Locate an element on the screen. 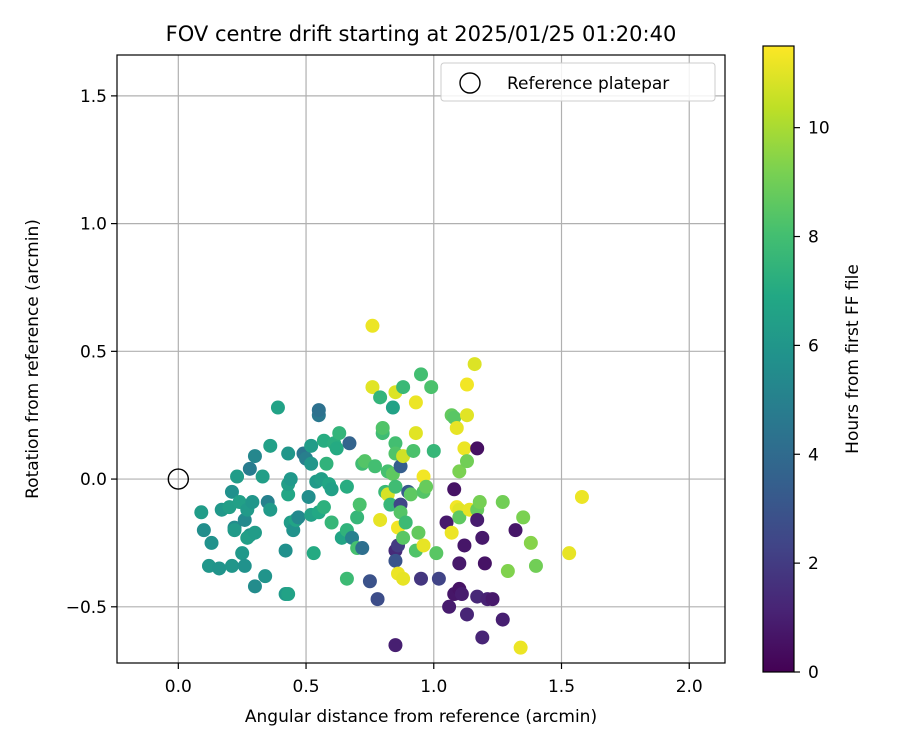 The height and width of the screenshot is (750, 900). x-tick-label: 0.0 is located at coordinates (178, 687).